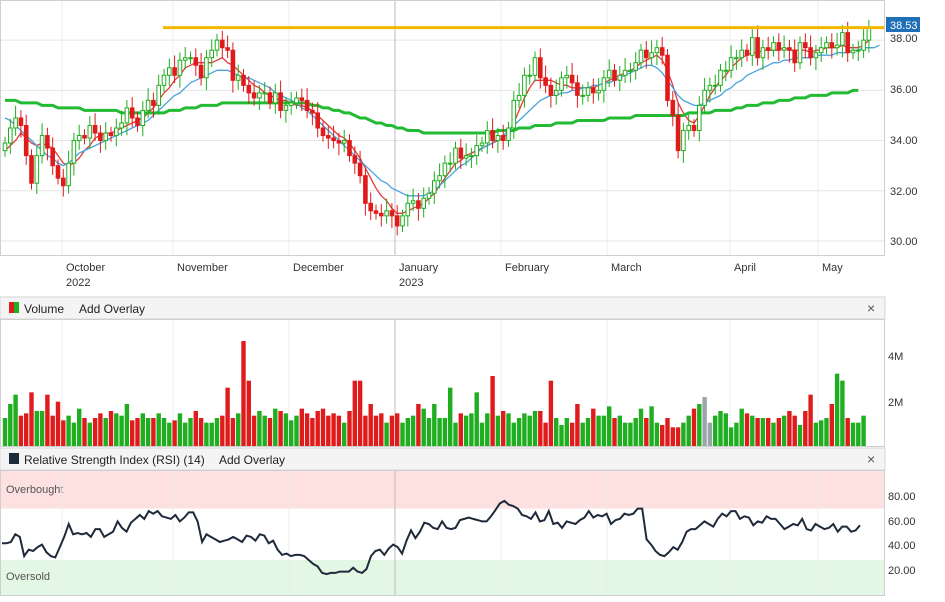 Image resolution: width=945 pixels, height=602 pixels. I want to click on rsi-close-icon: ×, so click(871, 459).